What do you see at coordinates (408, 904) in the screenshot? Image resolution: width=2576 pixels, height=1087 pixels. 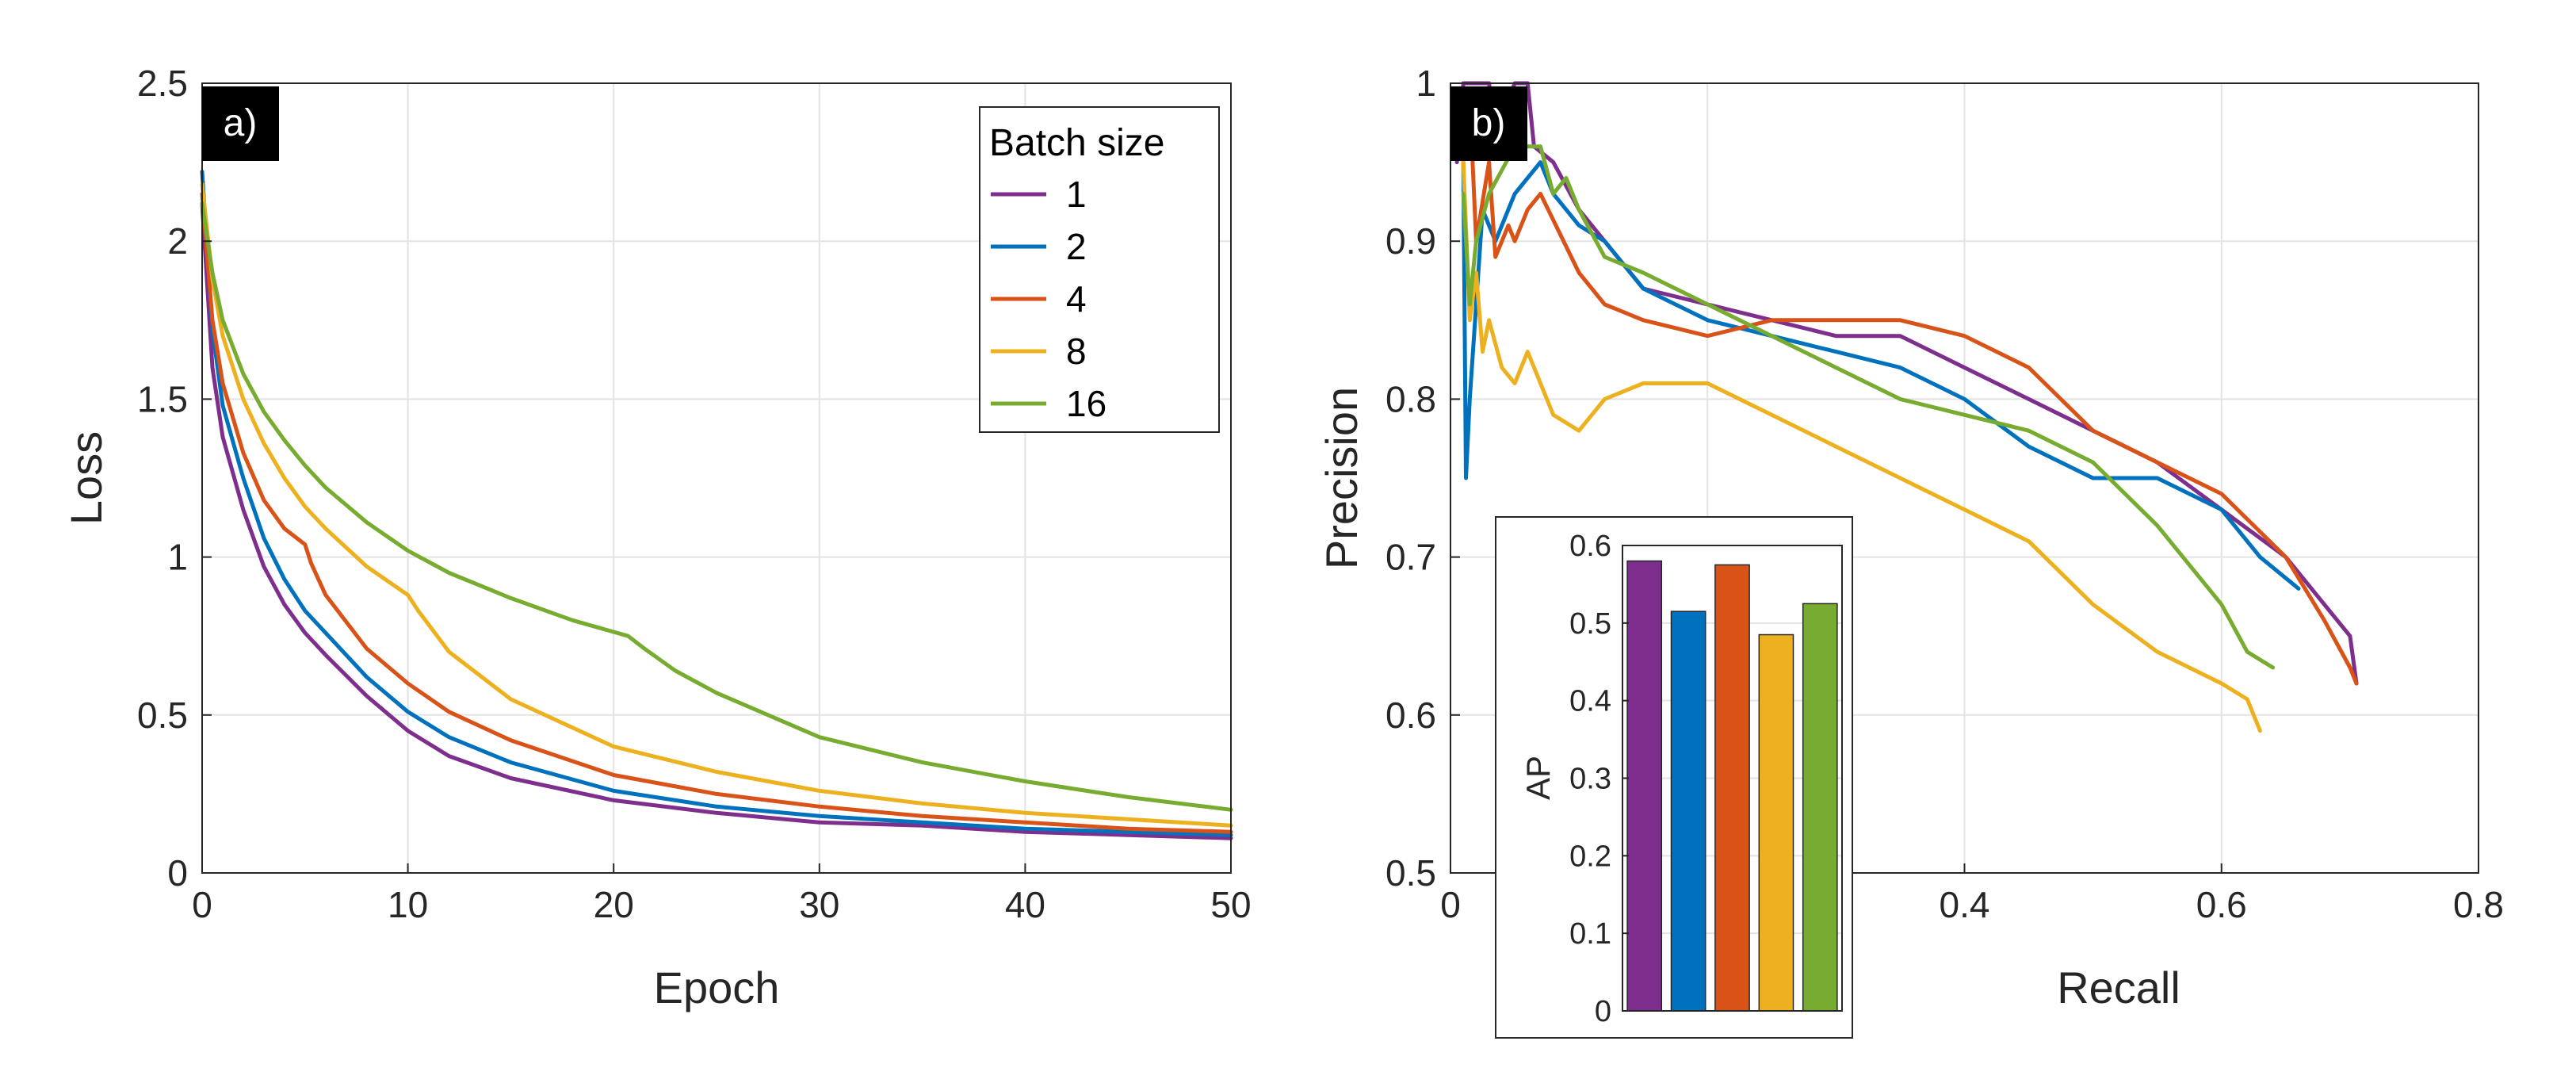 I see `x-tick-label: 10` at bounding box center [408, 904].